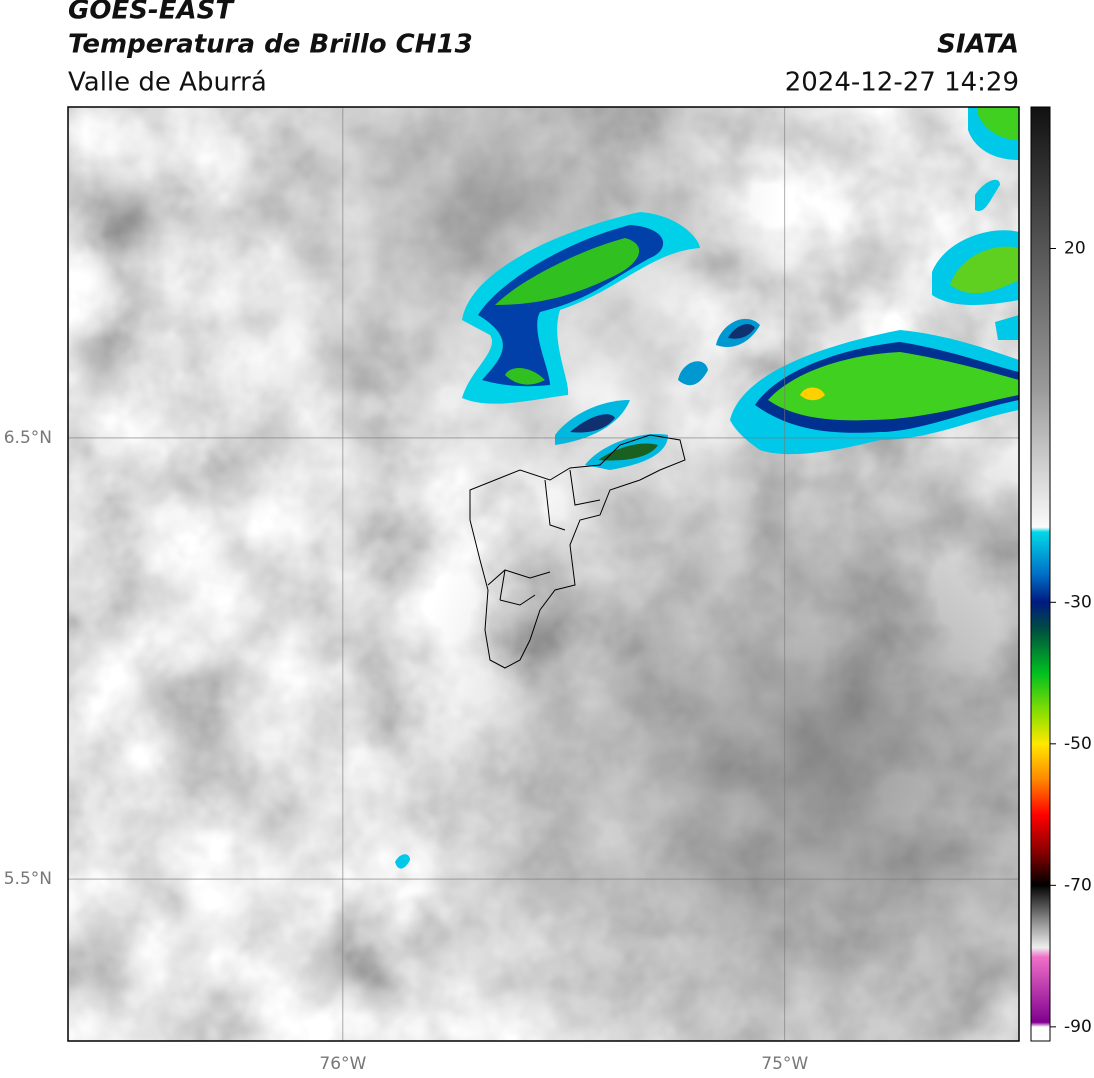  I want to click on subtitle: Temperatura de Brillo CH13, so click(270, 45).